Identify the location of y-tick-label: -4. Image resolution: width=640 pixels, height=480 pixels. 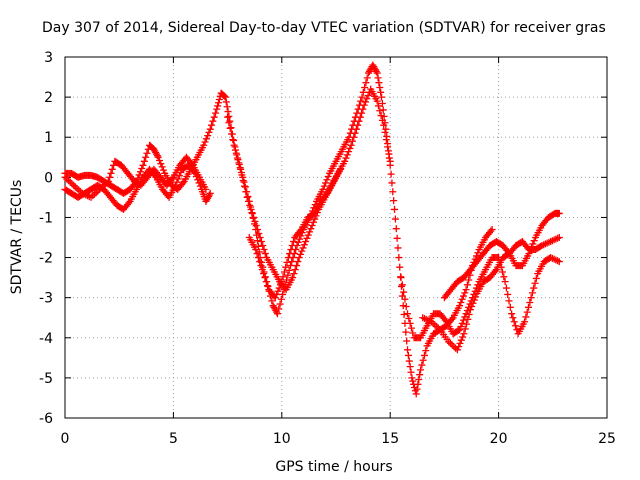
(46, 339).